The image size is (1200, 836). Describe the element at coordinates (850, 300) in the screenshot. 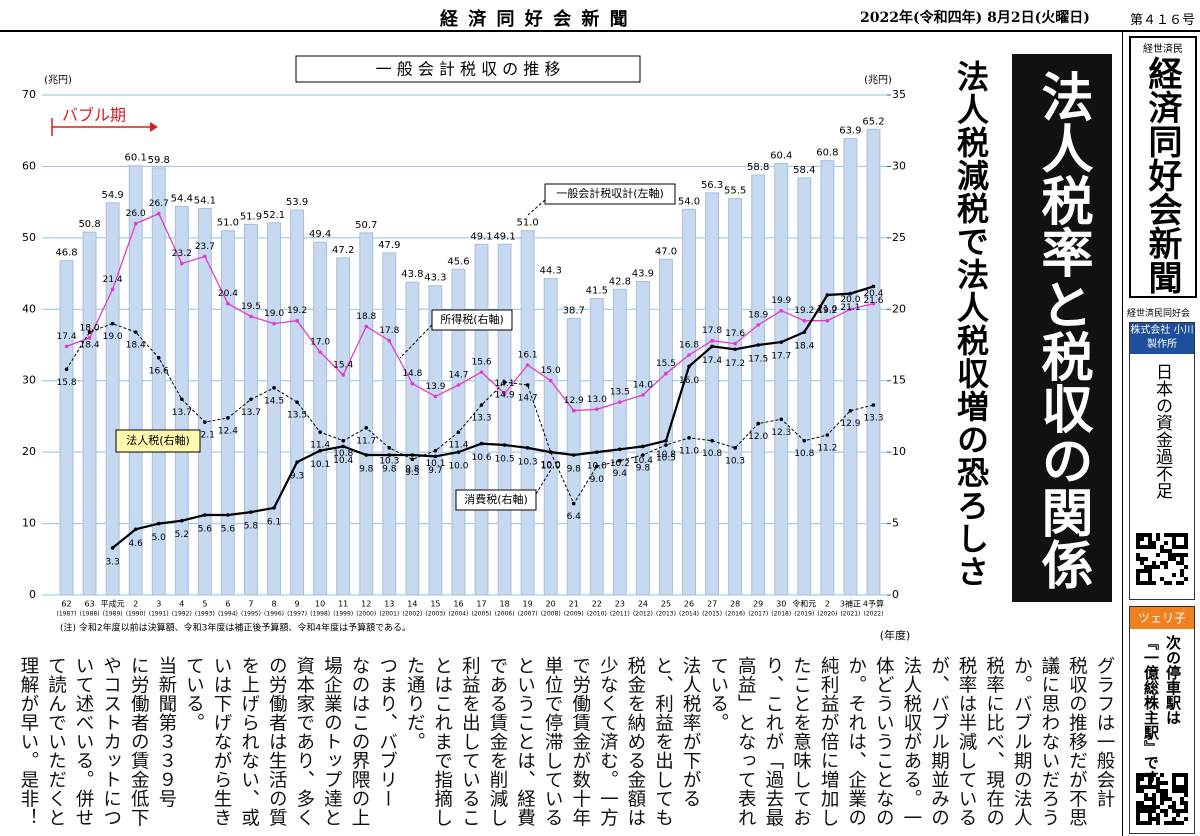

I see `data-label: 20.0` at that location.